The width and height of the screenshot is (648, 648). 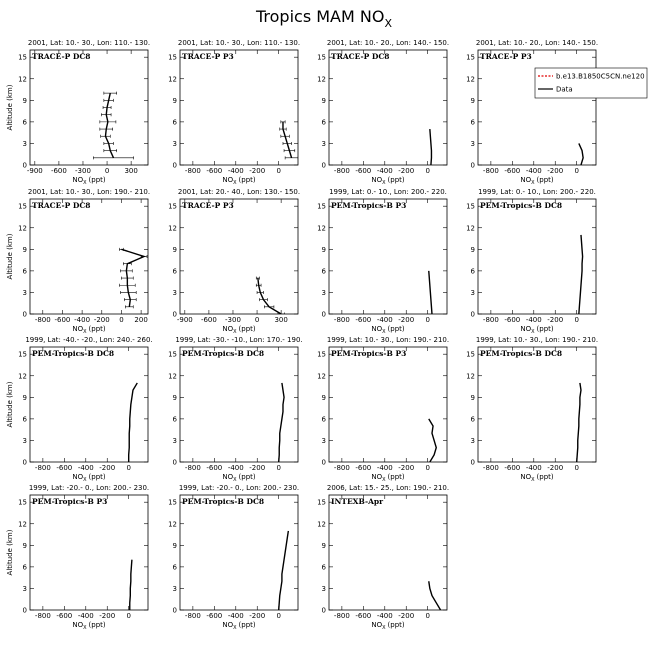 What do you see at coordinates (233, 320) in the screenshot?
I see `x-tick-label: -300` at bounding box center [233, 320].